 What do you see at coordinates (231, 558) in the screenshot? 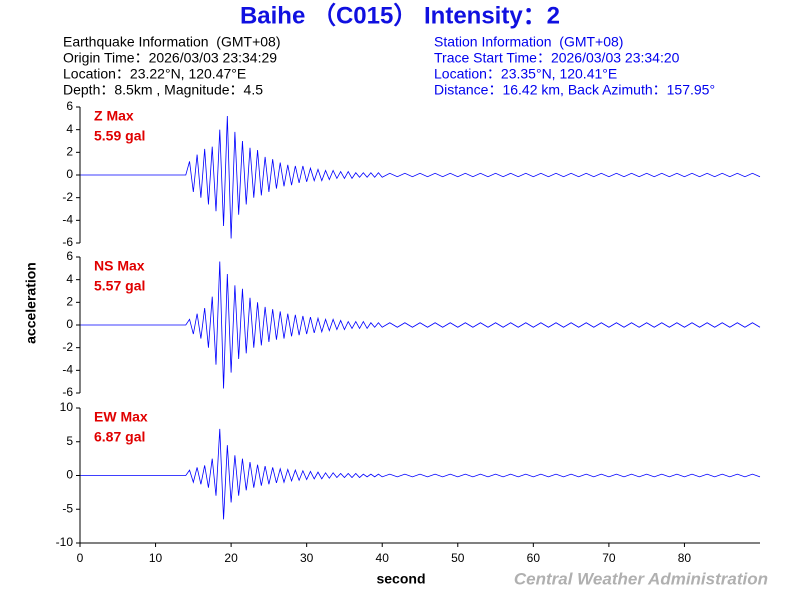
I see `x-tick-label: 20` at bounding box center [231, 558].